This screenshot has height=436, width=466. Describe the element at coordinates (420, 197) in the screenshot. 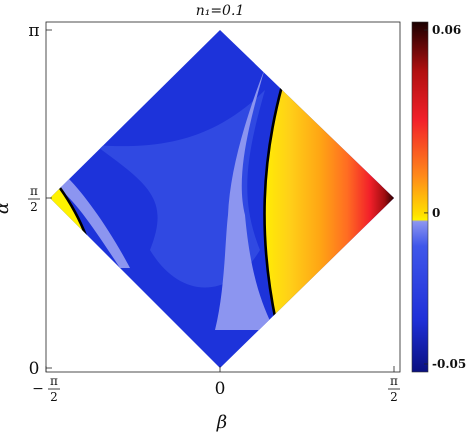

I see `colorbar-gradient` at that location.